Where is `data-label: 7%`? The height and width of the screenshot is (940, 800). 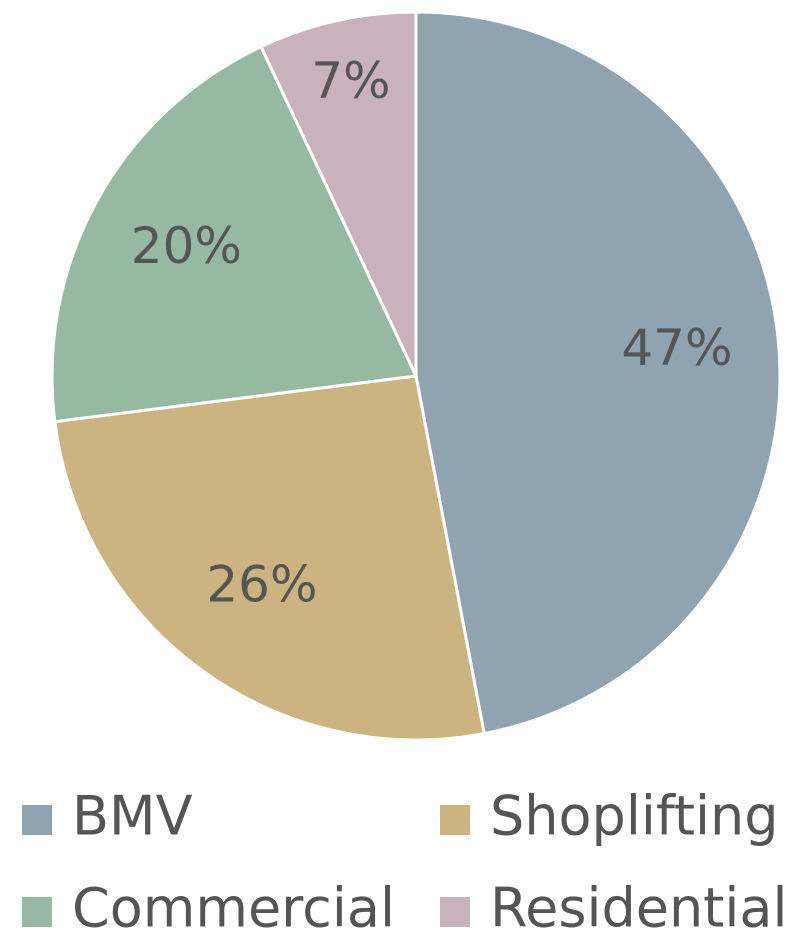
data-label: 7% is located at coordinates (350, 81).